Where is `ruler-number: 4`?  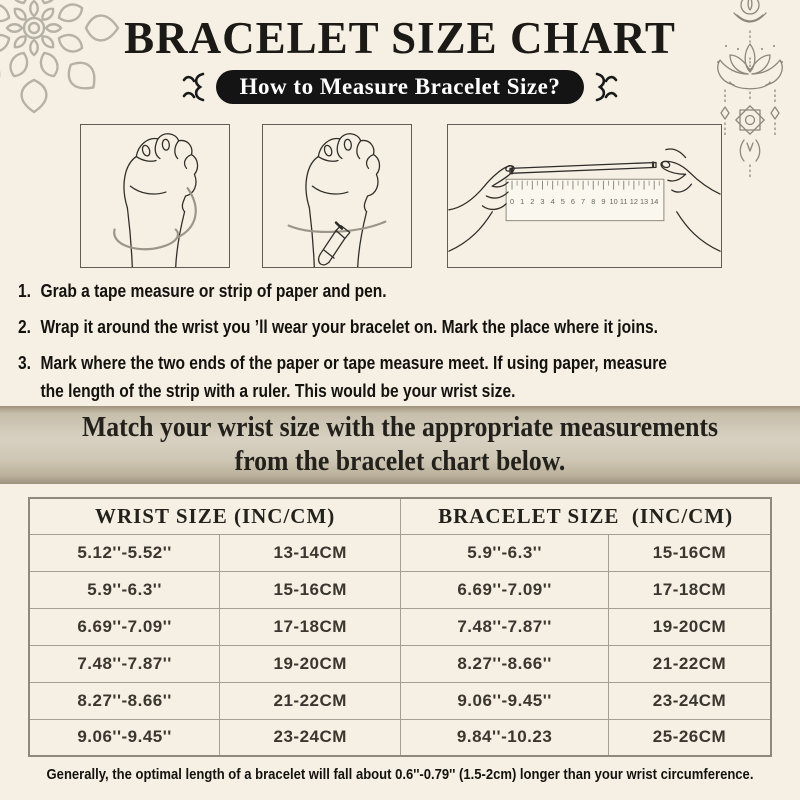
ruler-number: 4 is located at coordinates (553, 201).